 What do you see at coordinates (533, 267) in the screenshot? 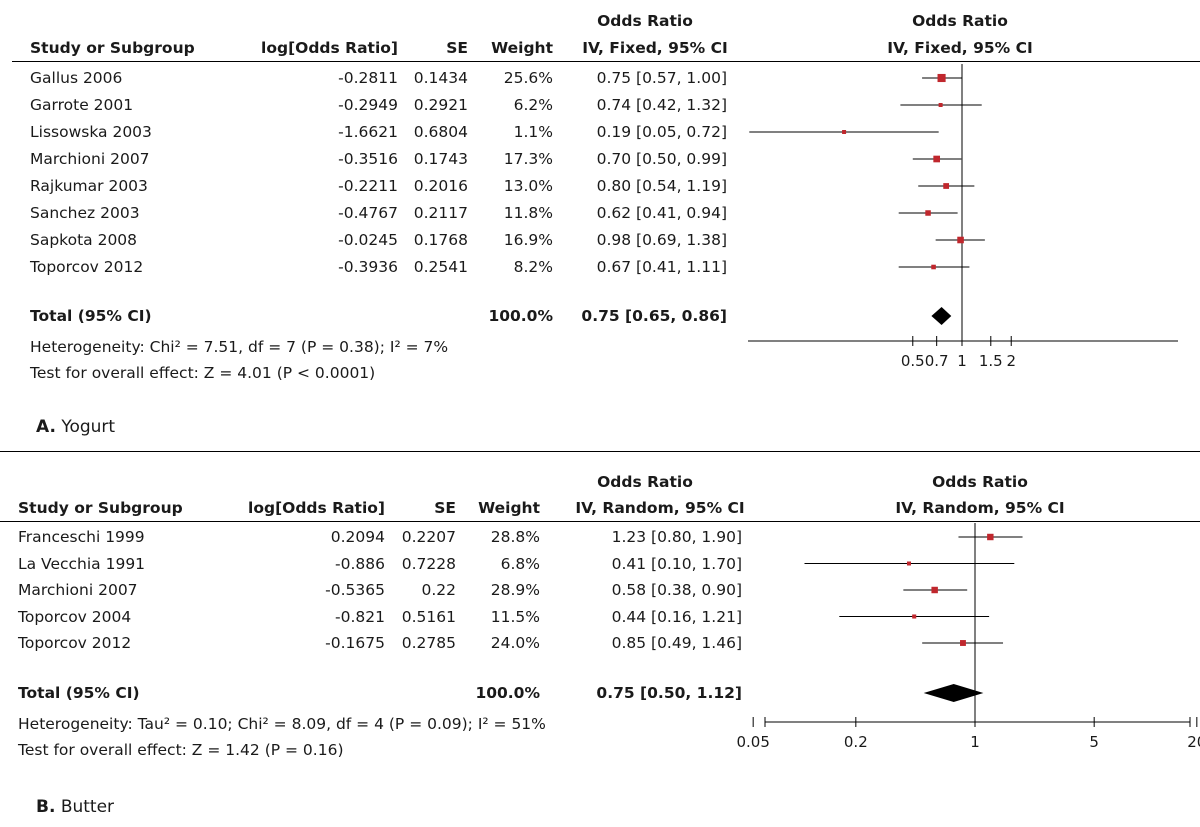
I see `study-weight: 8.2%` at bounding box center [533, 267].